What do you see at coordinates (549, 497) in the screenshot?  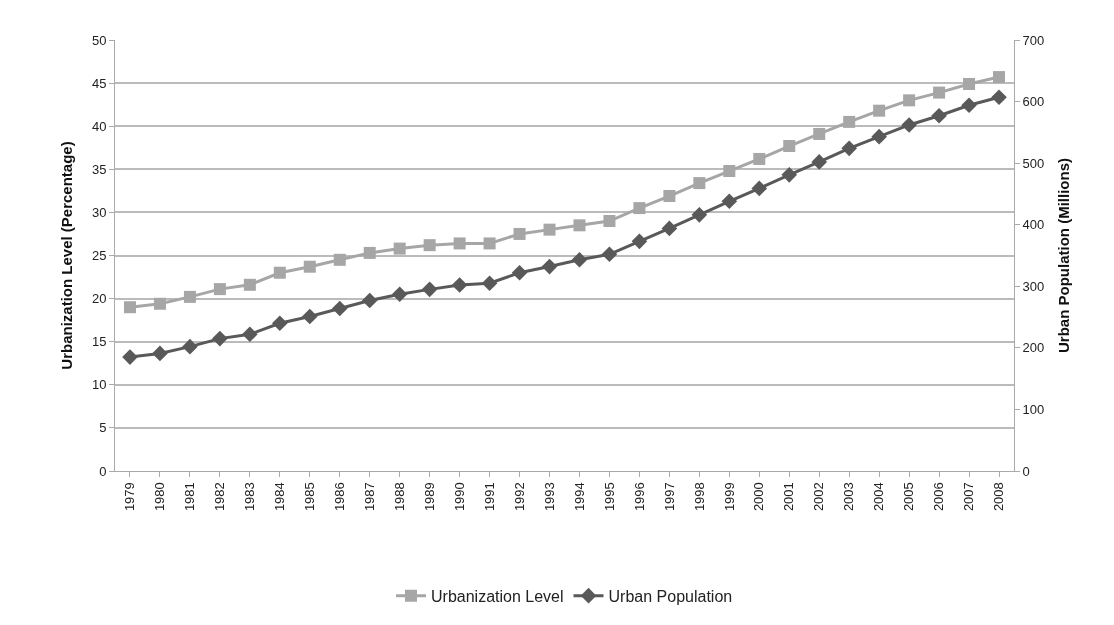 I see `x-tick-label: 1993` at bounding box center [549, 497].